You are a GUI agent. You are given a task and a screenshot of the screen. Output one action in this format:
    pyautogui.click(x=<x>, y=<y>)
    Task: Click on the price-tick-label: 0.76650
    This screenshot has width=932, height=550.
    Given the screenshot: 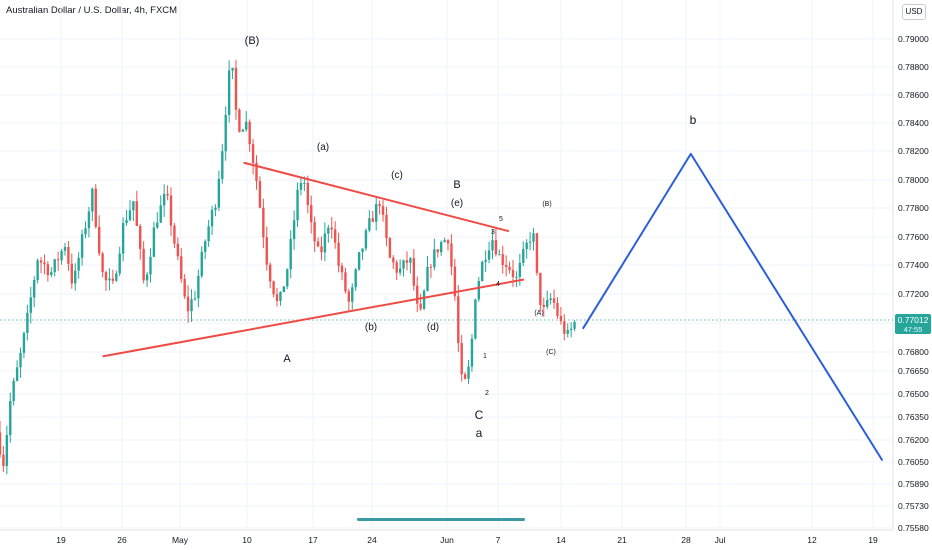 What is the action you would take?
    pyautogui.click(x=913, y=371)
    